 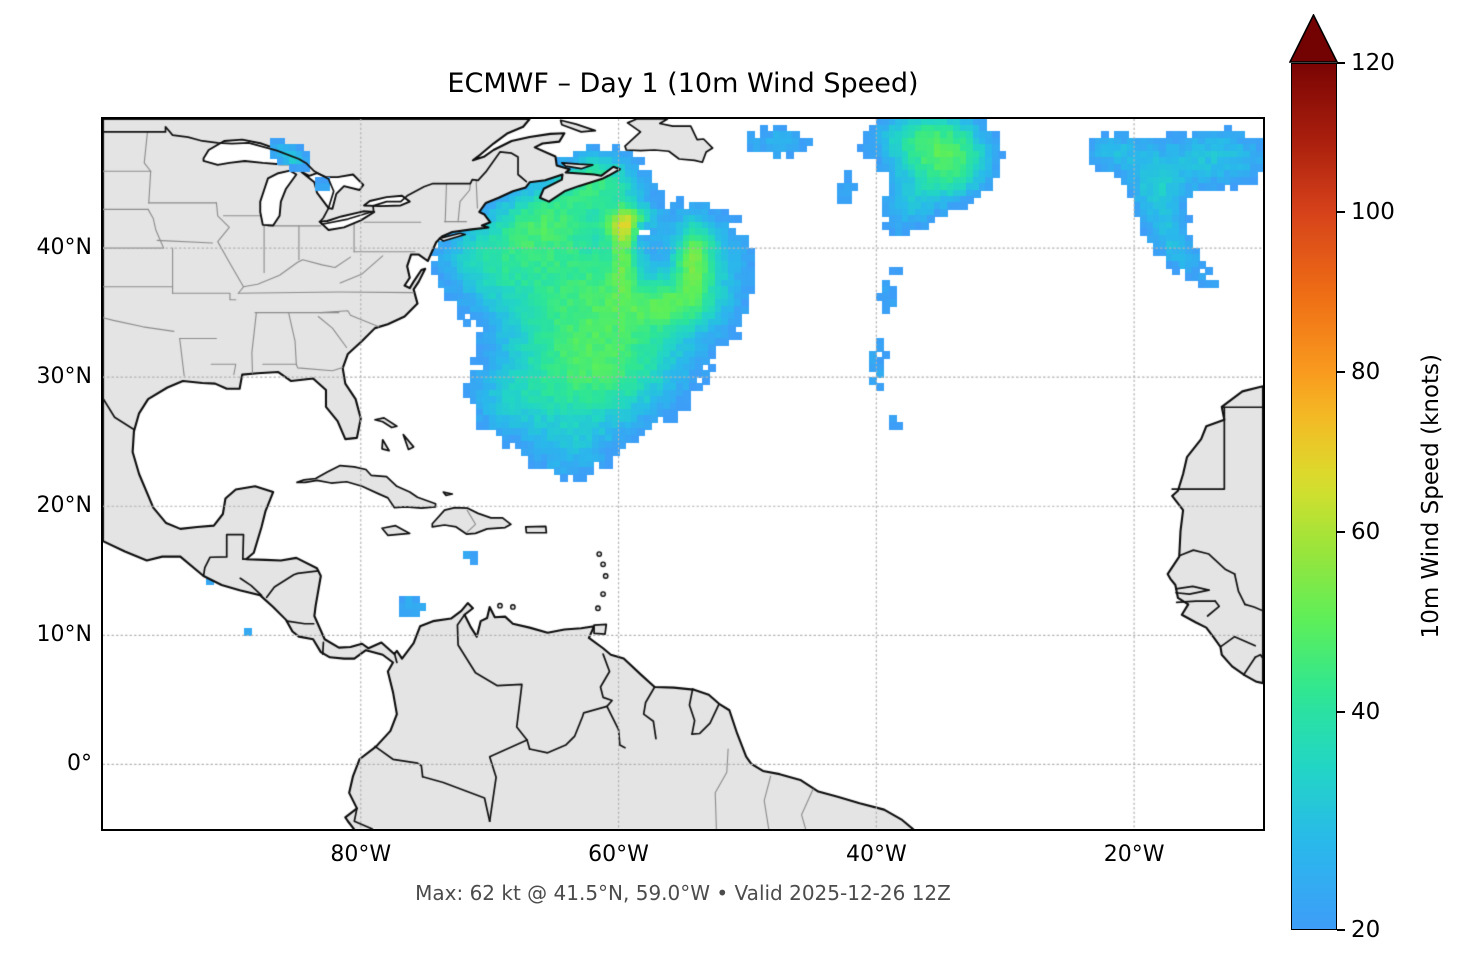 I want to click on x-tick-20°W: 20°W, so click(x=1134, y=854).